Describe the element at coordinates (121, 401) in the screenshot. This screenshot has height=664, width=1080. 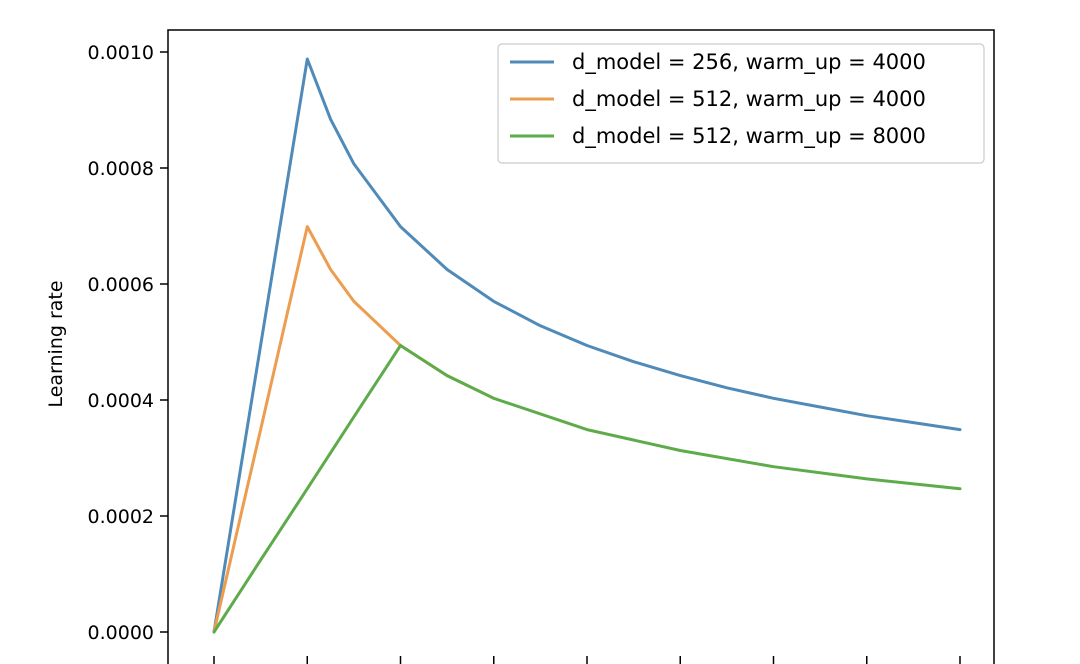
I see `y-tick-label: 0.0004` at that location.